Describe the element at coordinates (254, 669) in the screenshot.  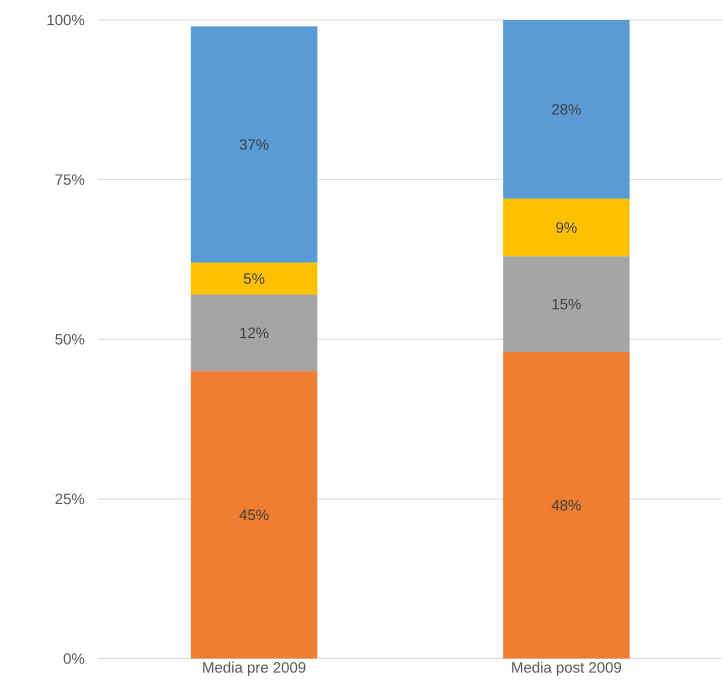
I see `x-tick-label: Media pre 2009` at that location.